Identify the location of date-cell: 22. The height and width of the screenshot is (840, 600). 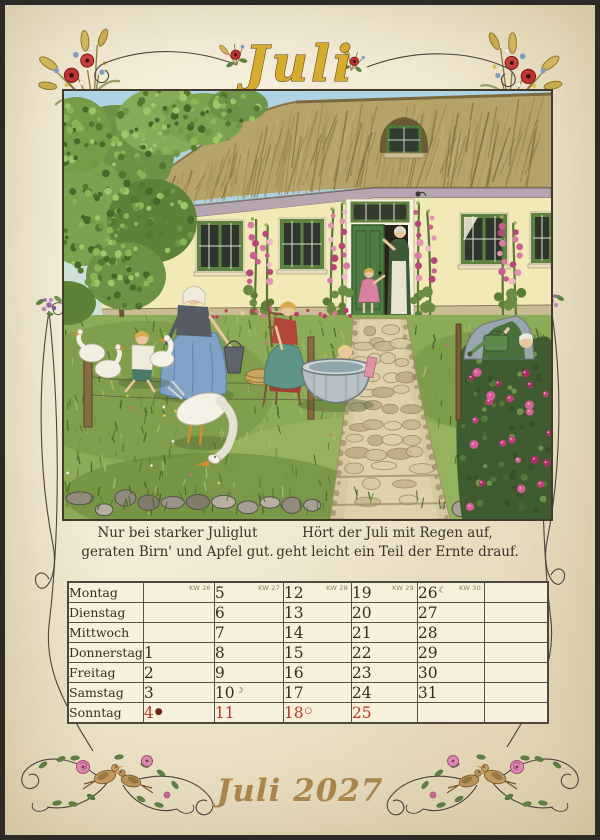
(384, 652).